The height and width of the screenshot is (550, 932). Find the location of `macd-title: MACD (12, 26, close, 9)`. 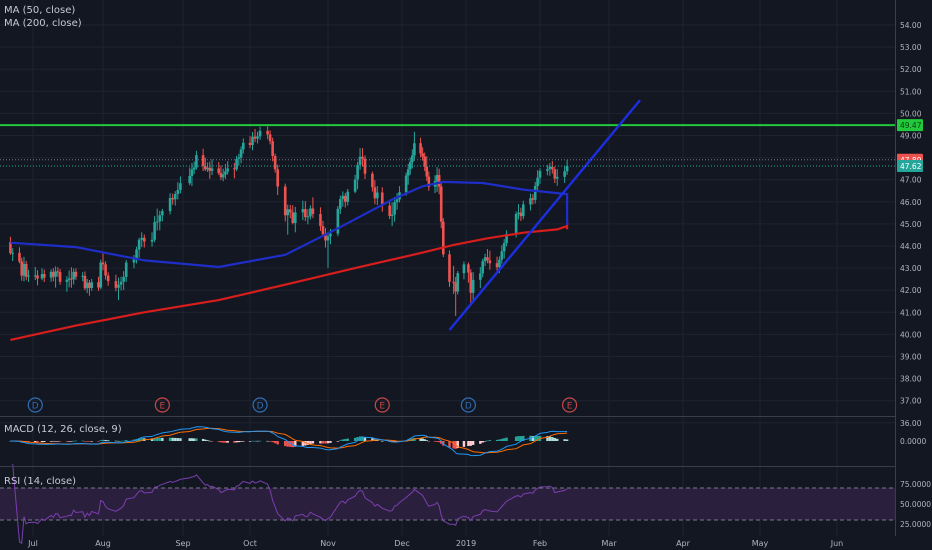

macd-title: MACD (12, 26, close, 9) is located at coordinates (63, 429).